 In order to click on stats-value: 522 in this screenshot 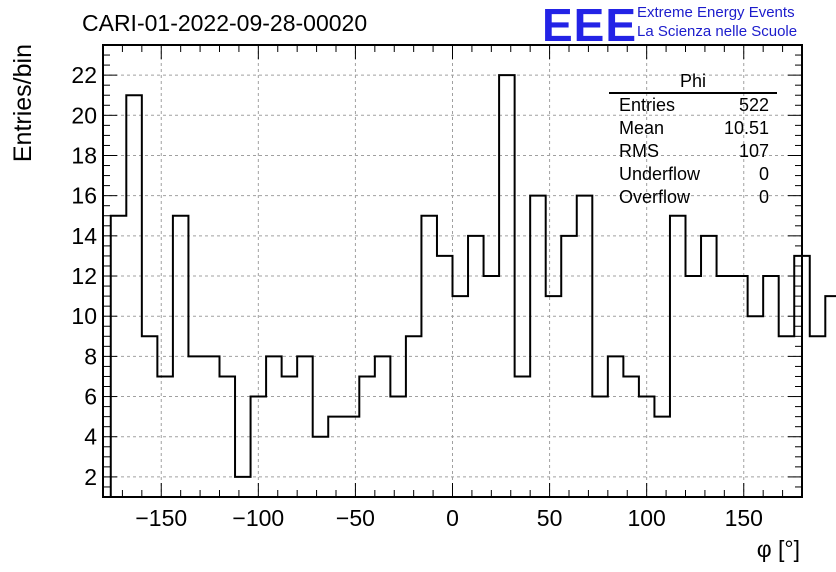, I will do `click(753, 105)`.